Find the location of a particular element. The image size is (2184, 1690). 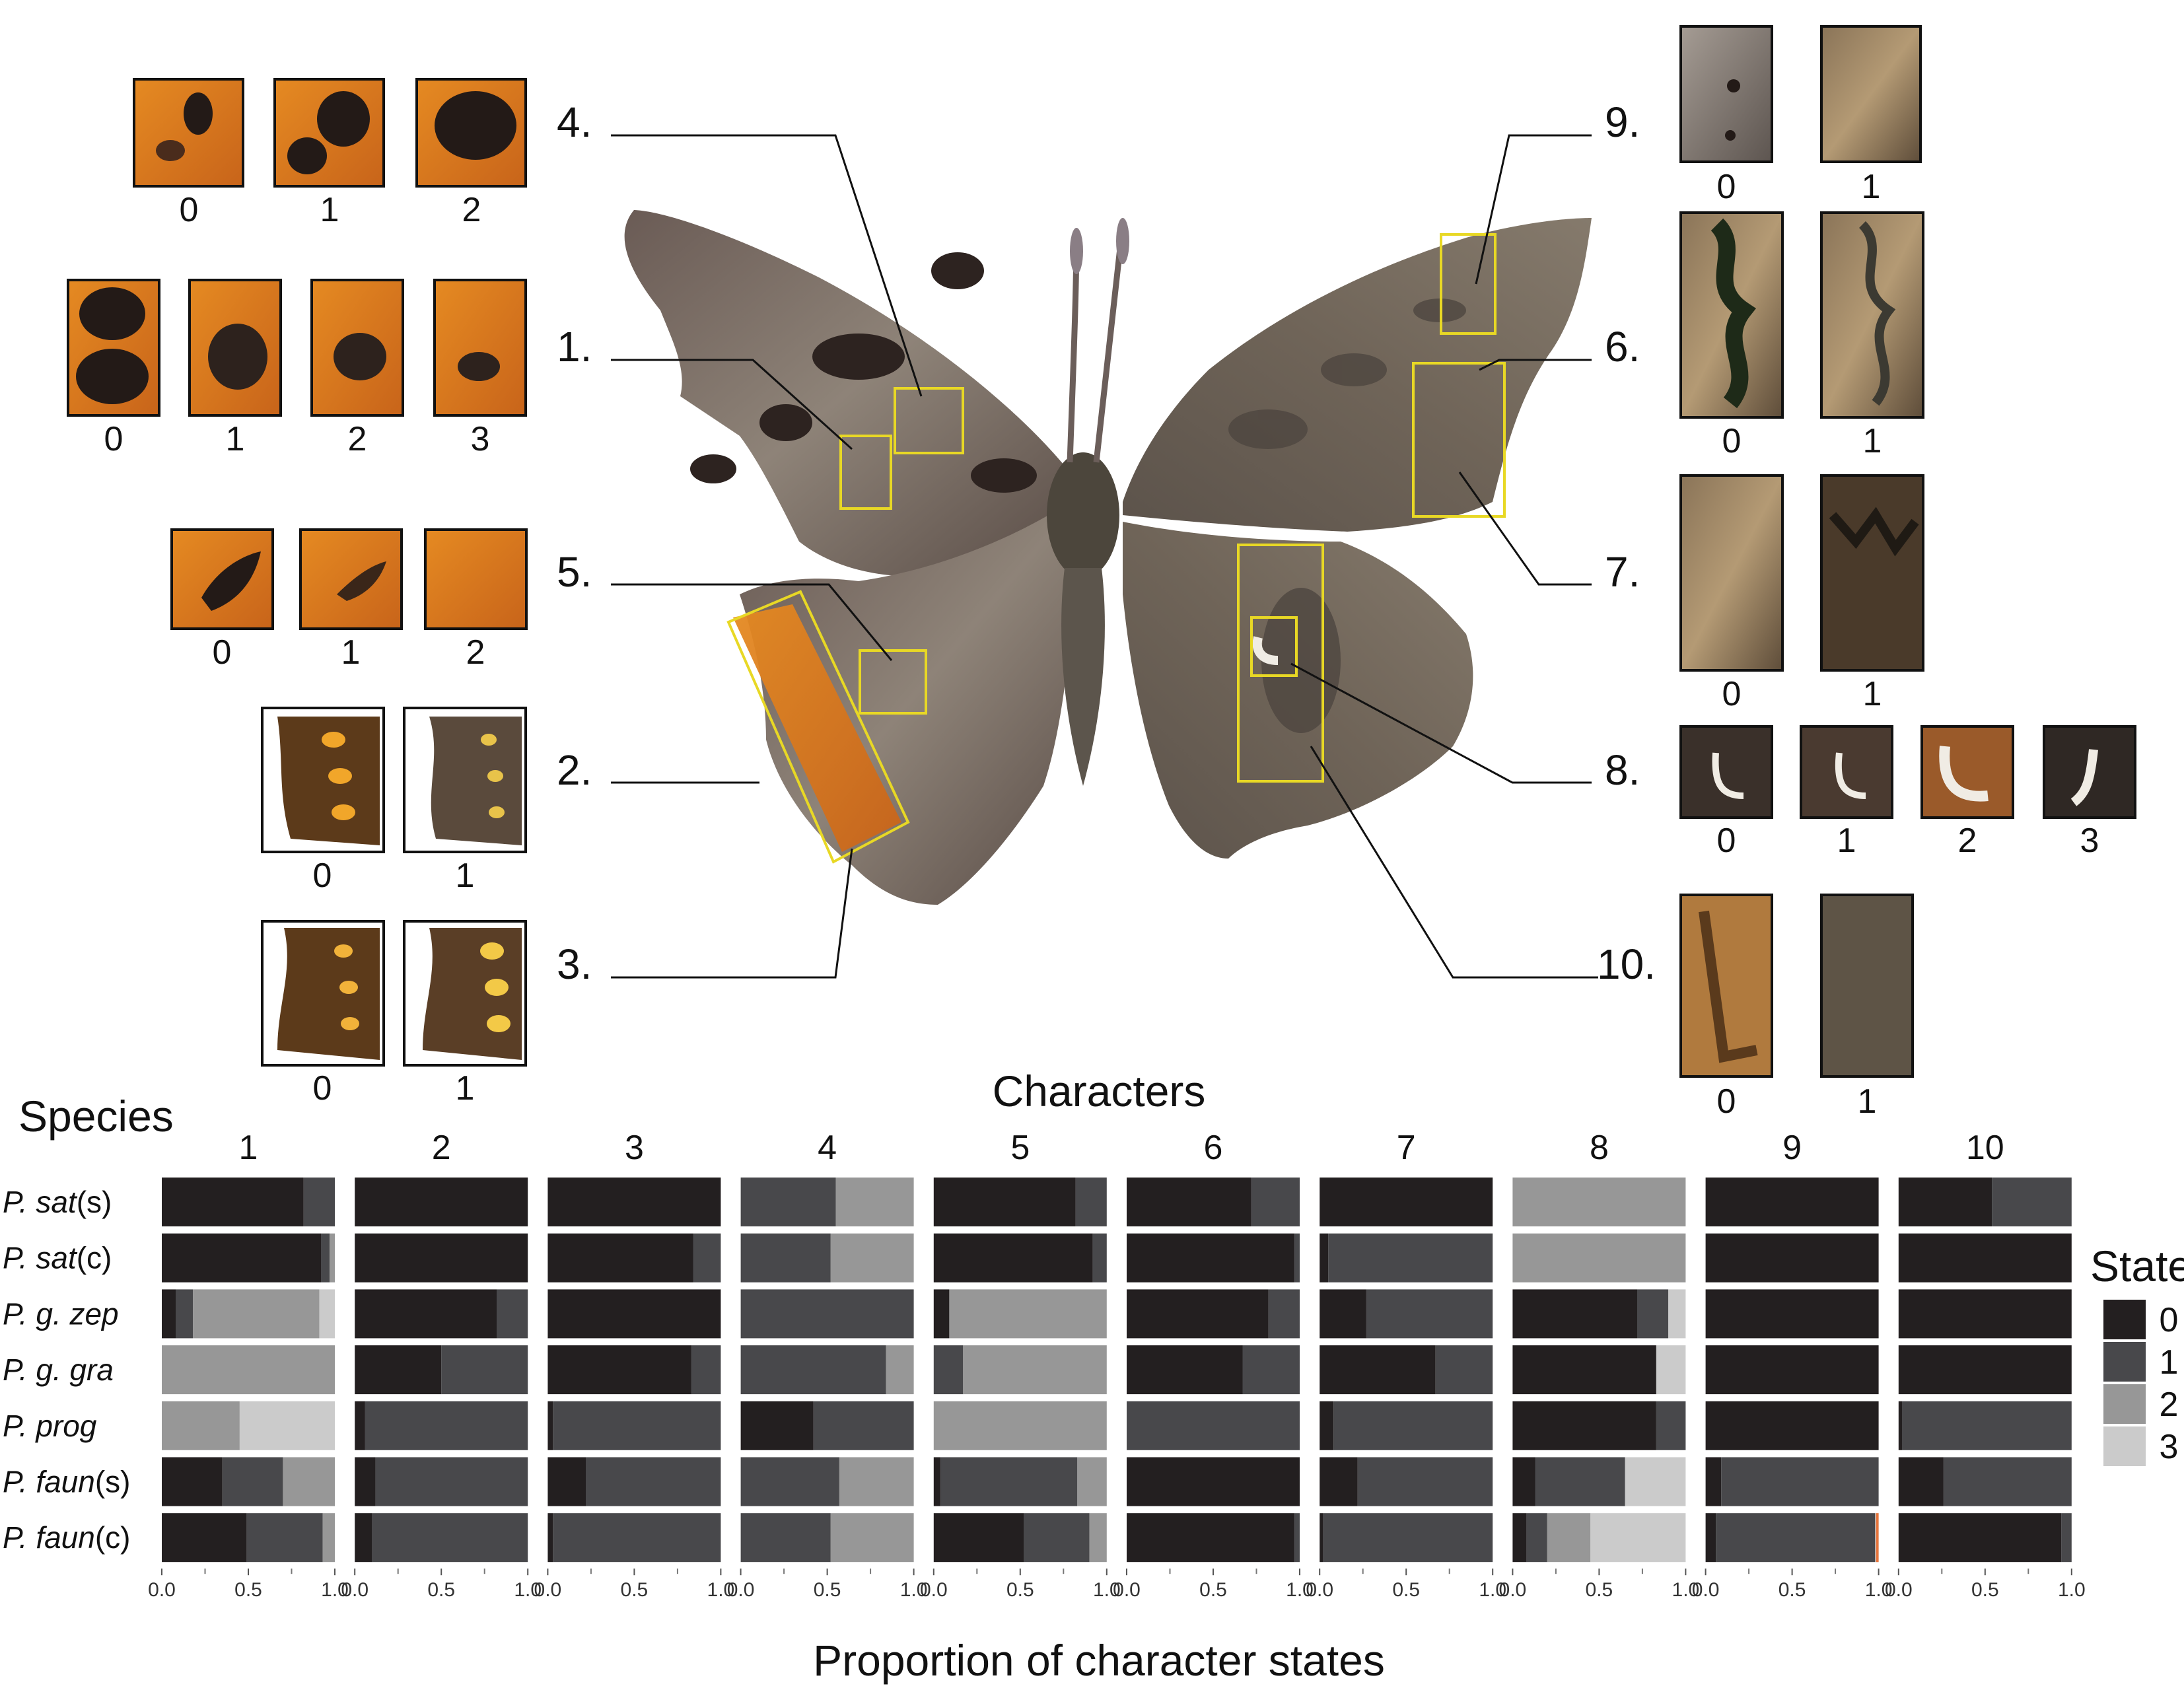

callout-8: 8. is located at coordinates (1622, 770).